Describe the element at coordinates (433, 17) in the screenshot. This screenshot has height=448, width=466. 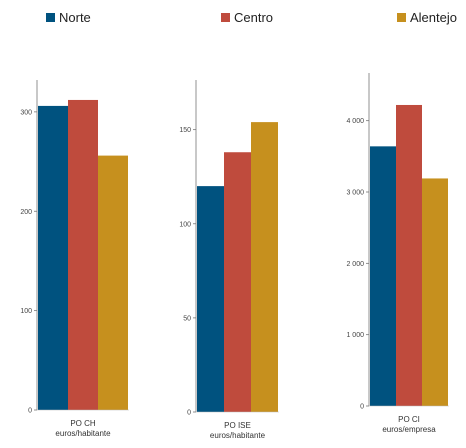
I see `legend-label-alentejo: Alentejo` at that location.